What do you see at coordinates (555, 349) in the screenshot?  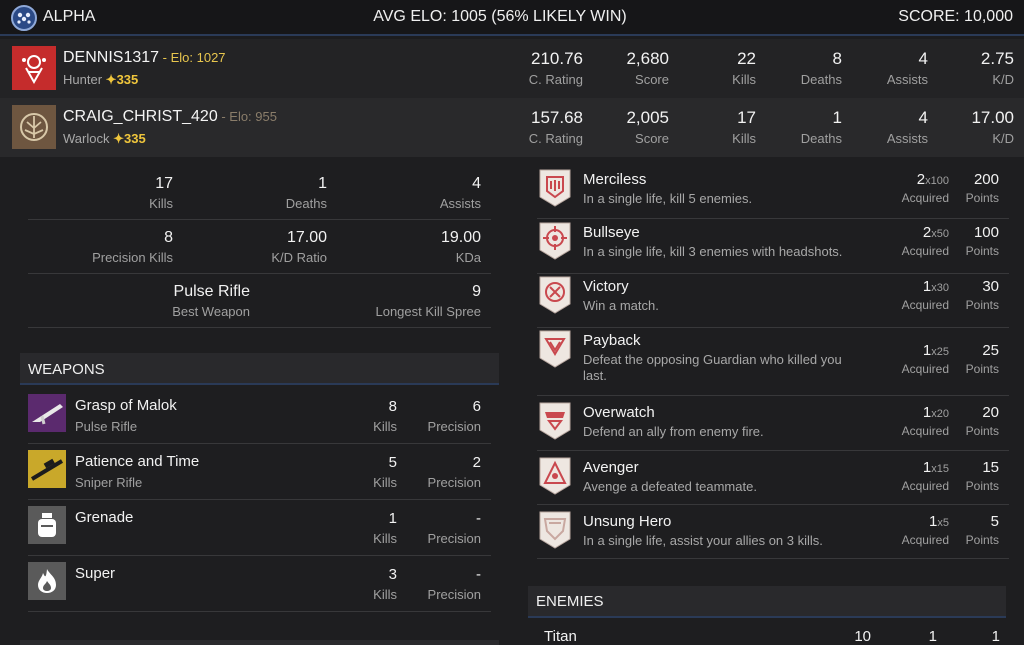 I see `payback-medal-icon` at bounding box center [555, 349].